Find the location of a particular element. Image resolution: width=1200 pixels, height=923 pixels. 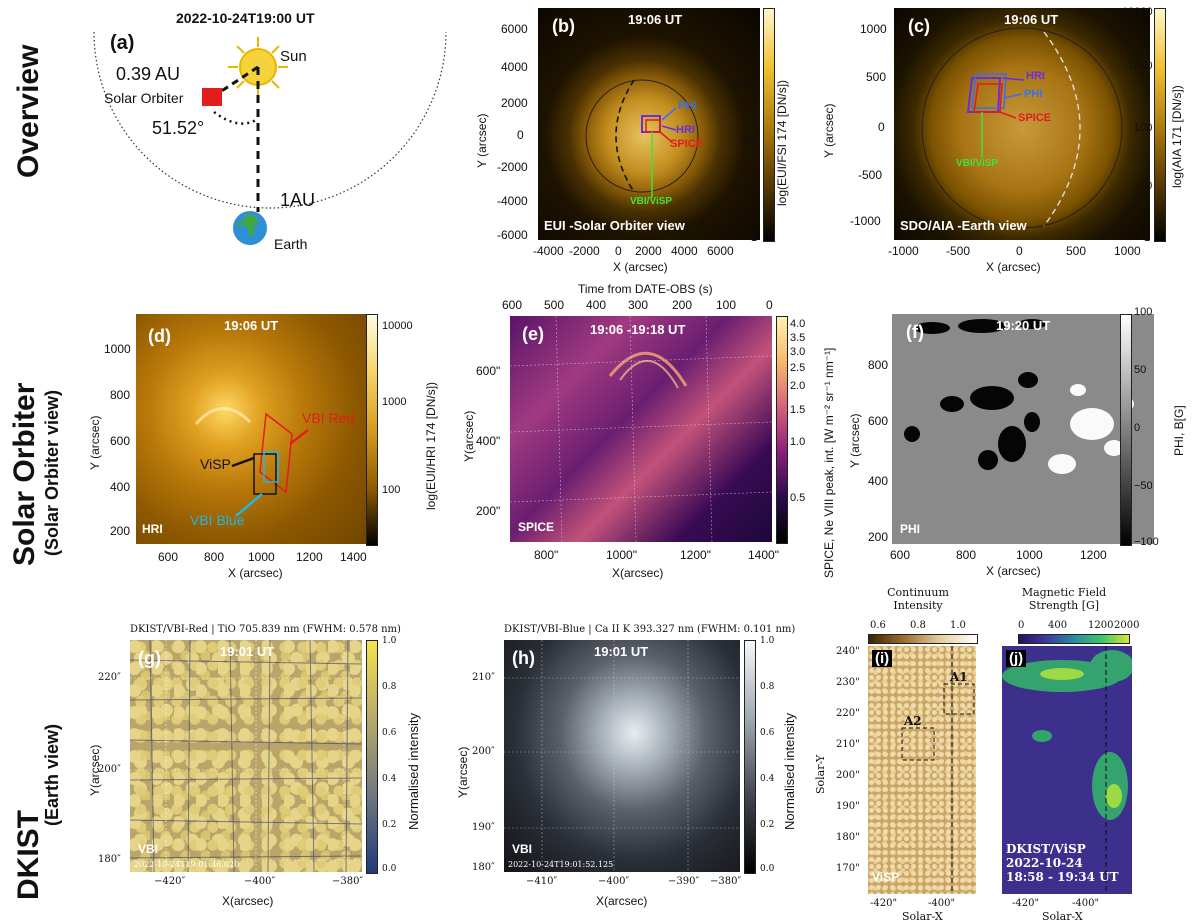

panel-i-ylabel: Solar-Y is located at coordinates (820, 774).